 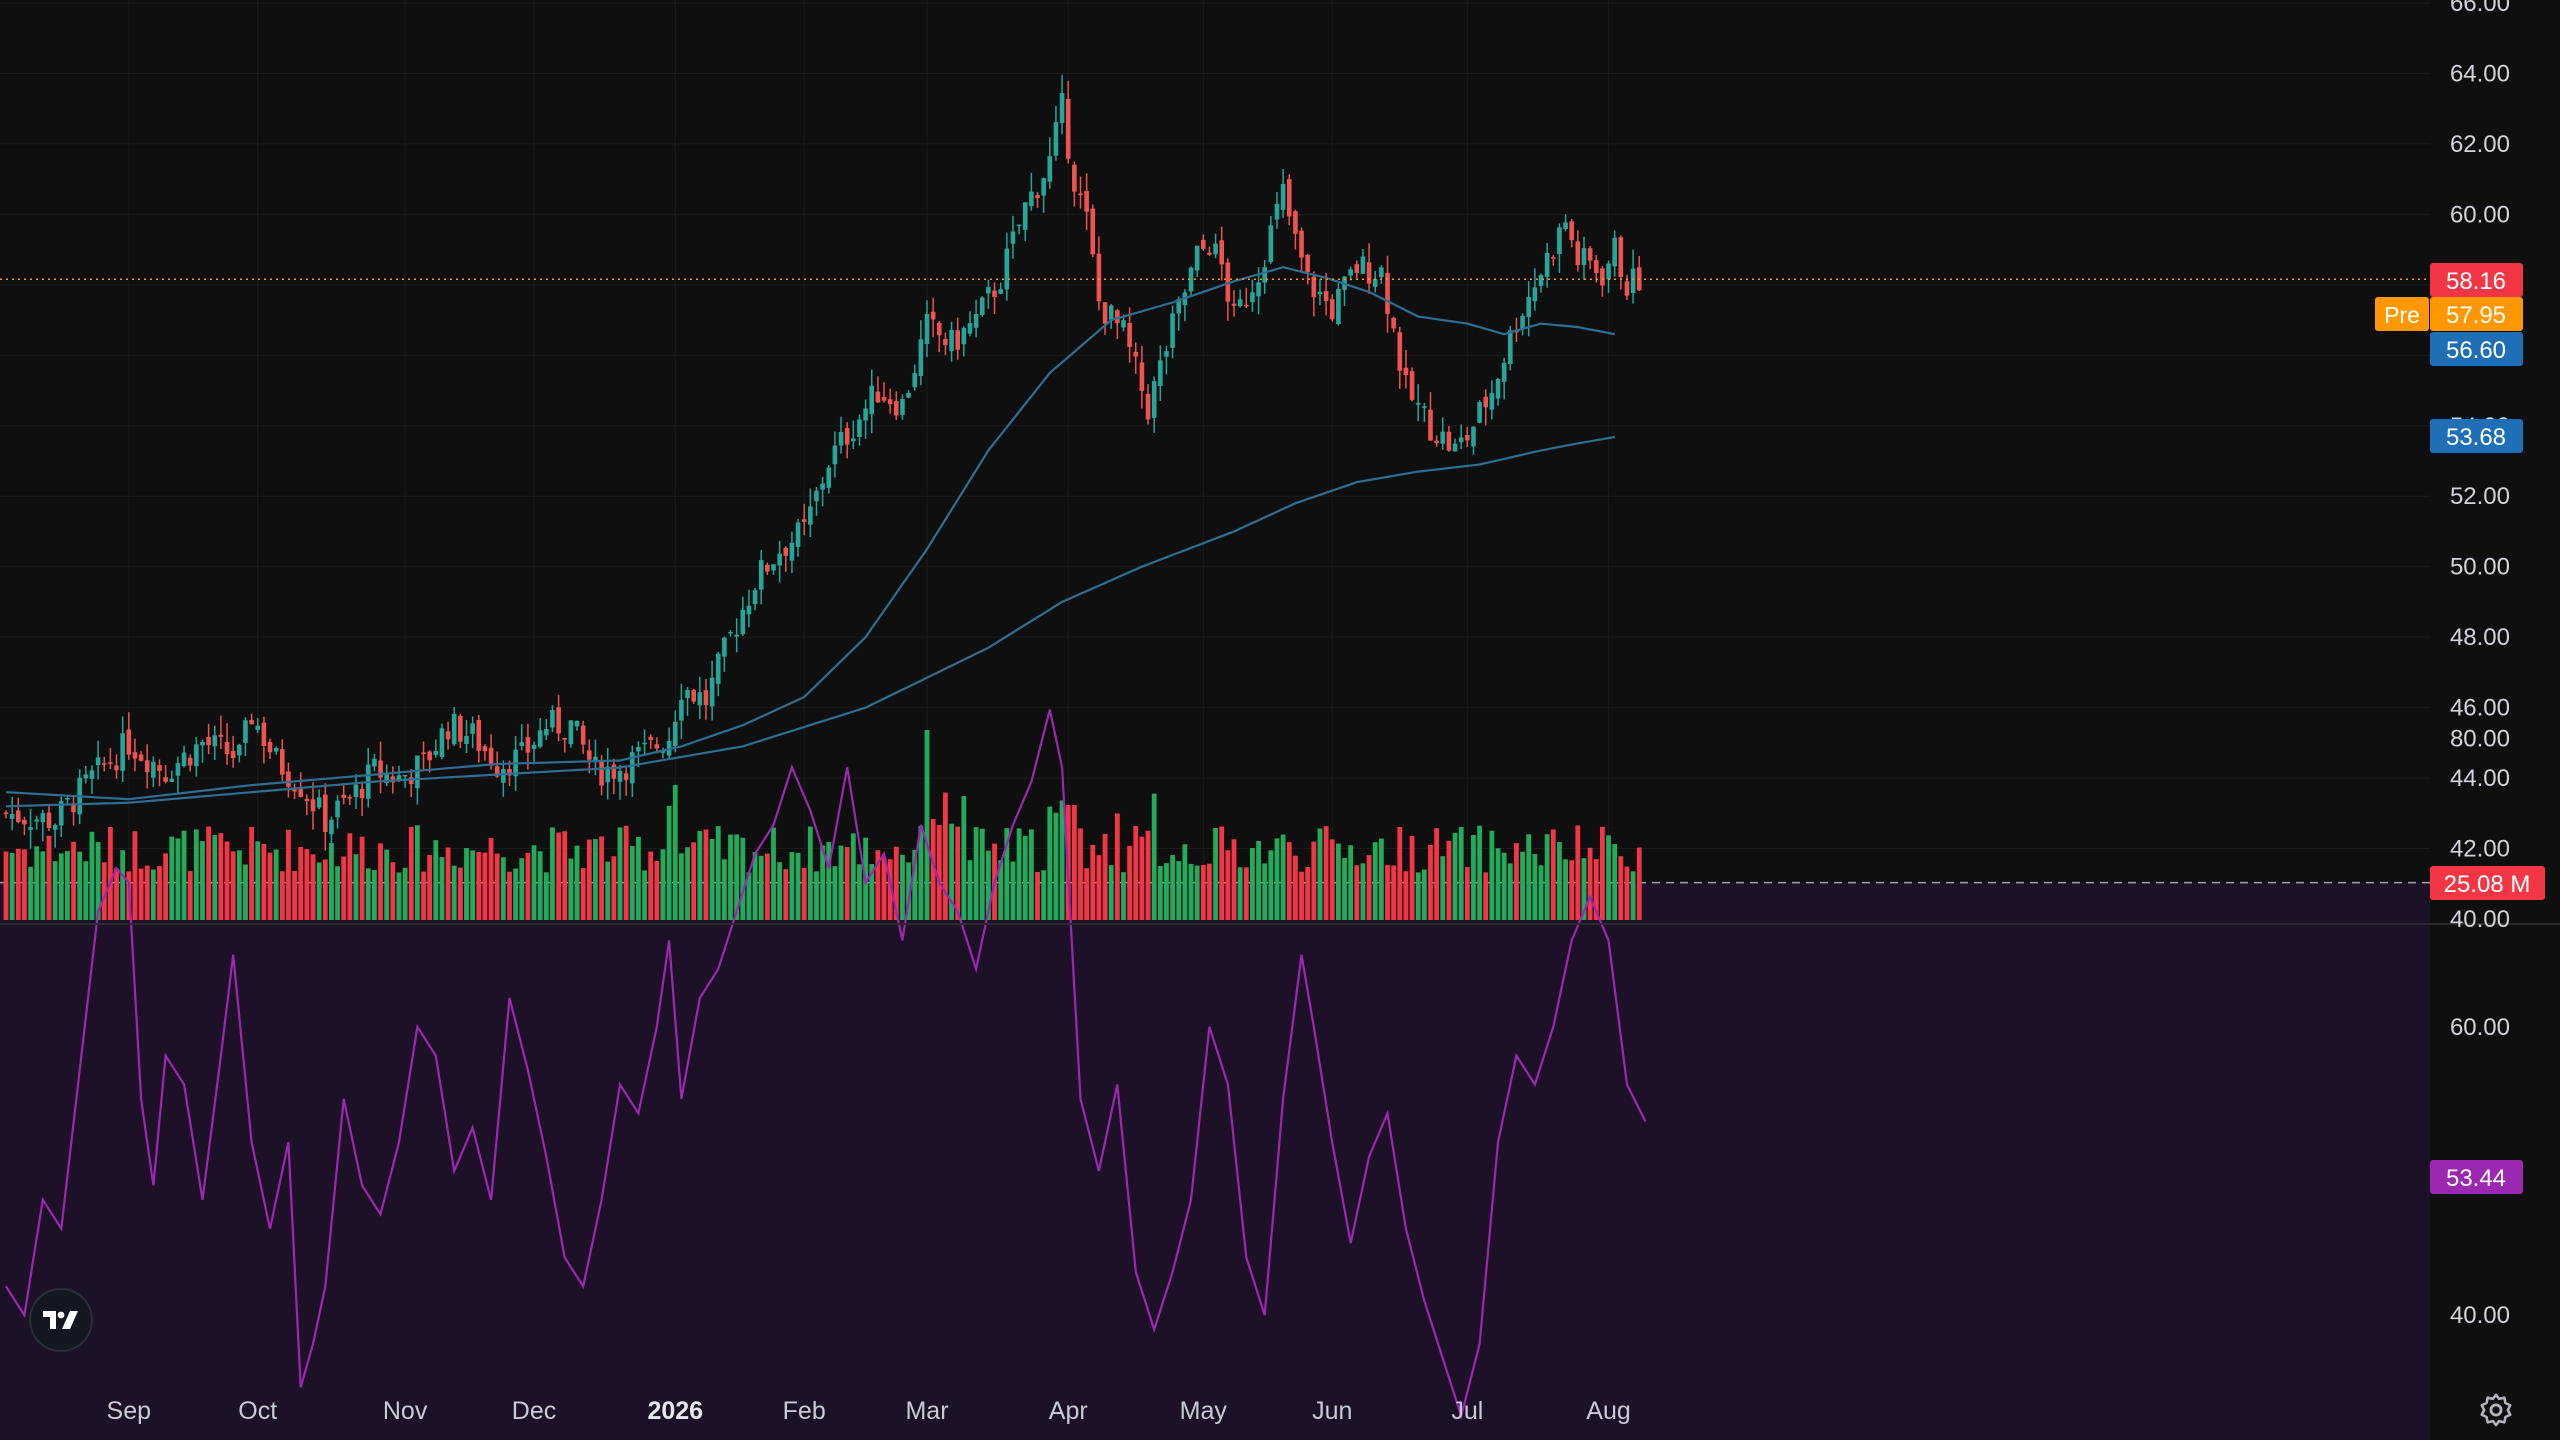 What do you see at coordinates (2480, 1315) in the screenshot?
I see `rsi-tick-label: 40.00` at bounding box center [2480, 1315].